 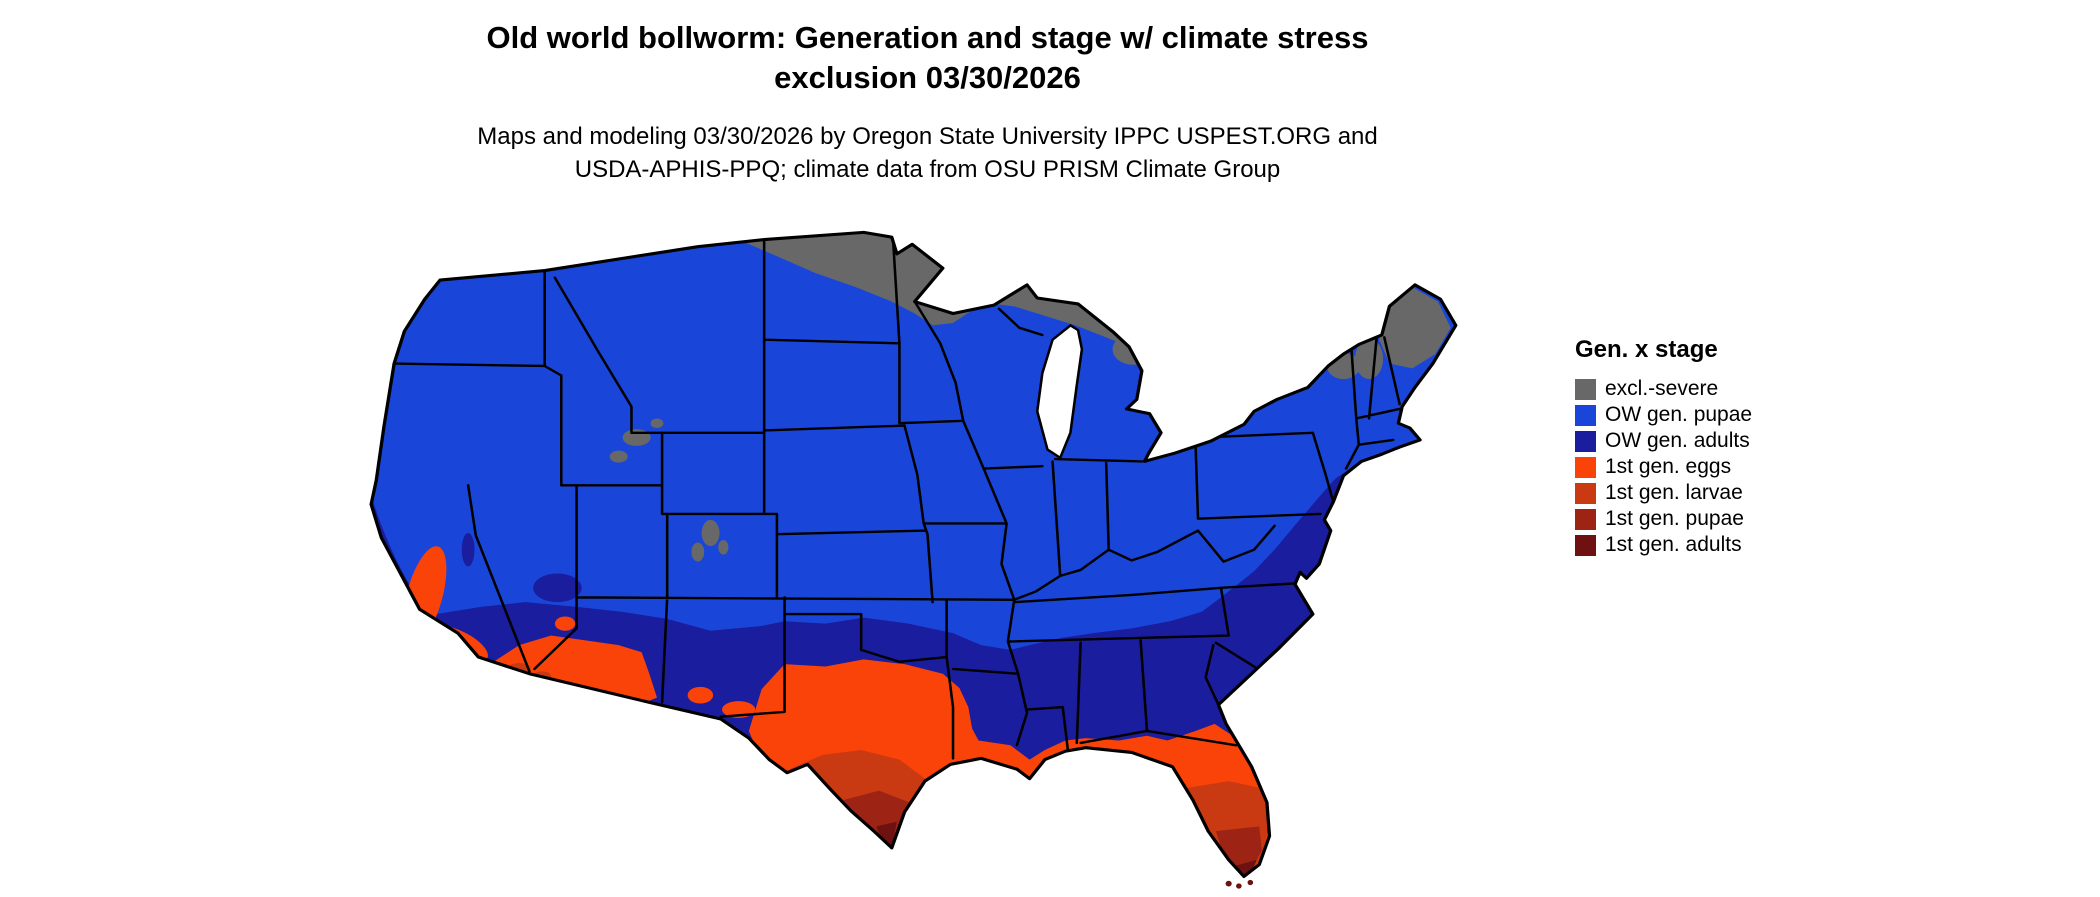 I want to click on legend-item: 1st gen. larvae, so click(x=1663, y=493).